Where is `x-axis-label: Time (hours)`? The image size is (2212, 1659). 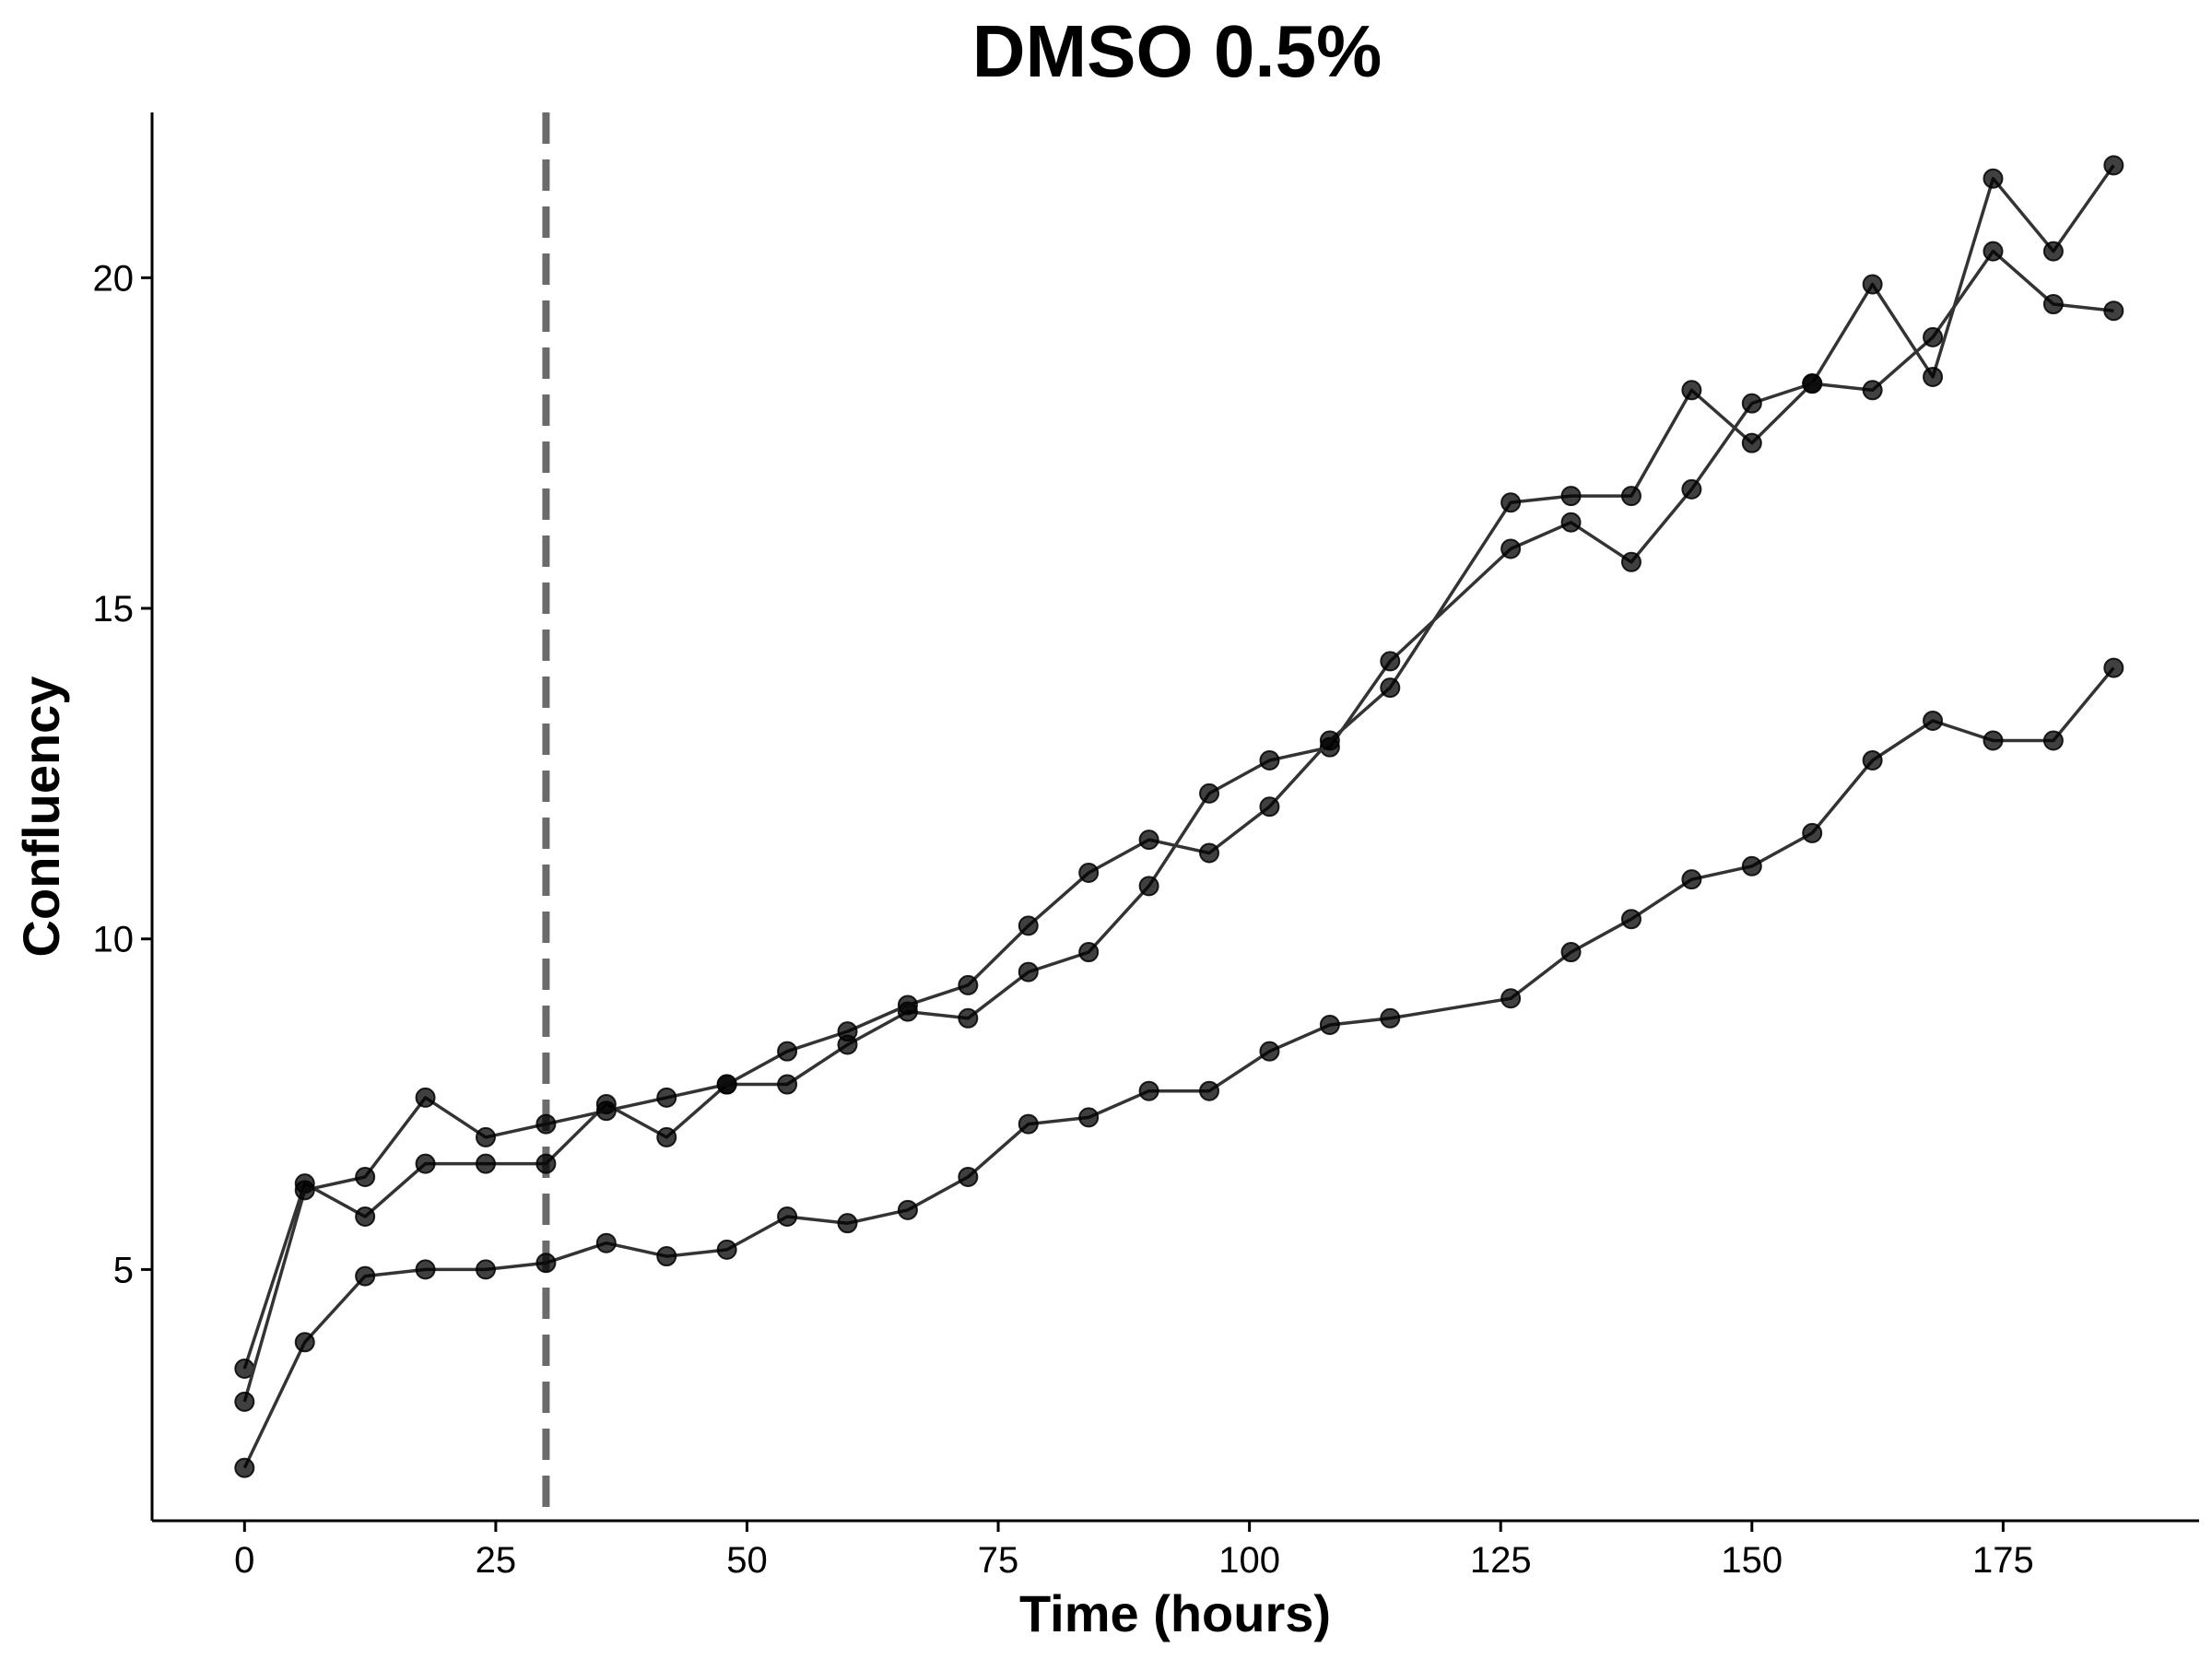
x-axis-label: Time (hours) is located at coordinates (1175, 1613).